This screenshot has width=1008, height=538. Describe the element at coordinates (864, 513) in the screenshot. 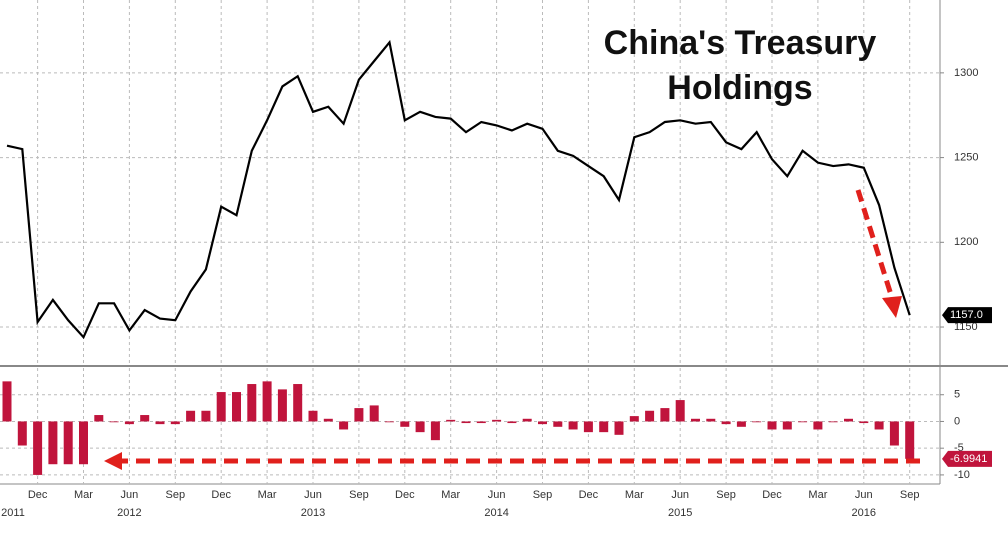

I see `x-year-label: 2016` at that location.